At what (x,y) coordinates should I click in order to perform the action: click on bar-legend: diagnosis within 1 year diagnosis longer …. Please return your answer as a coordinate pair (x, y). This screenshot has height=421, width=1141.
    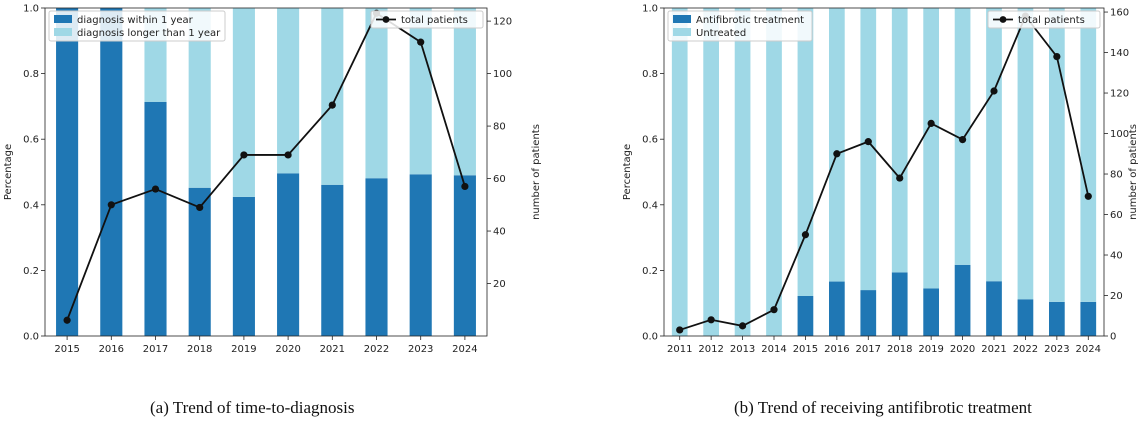
    Looking at the image, I should click on (137, 26).